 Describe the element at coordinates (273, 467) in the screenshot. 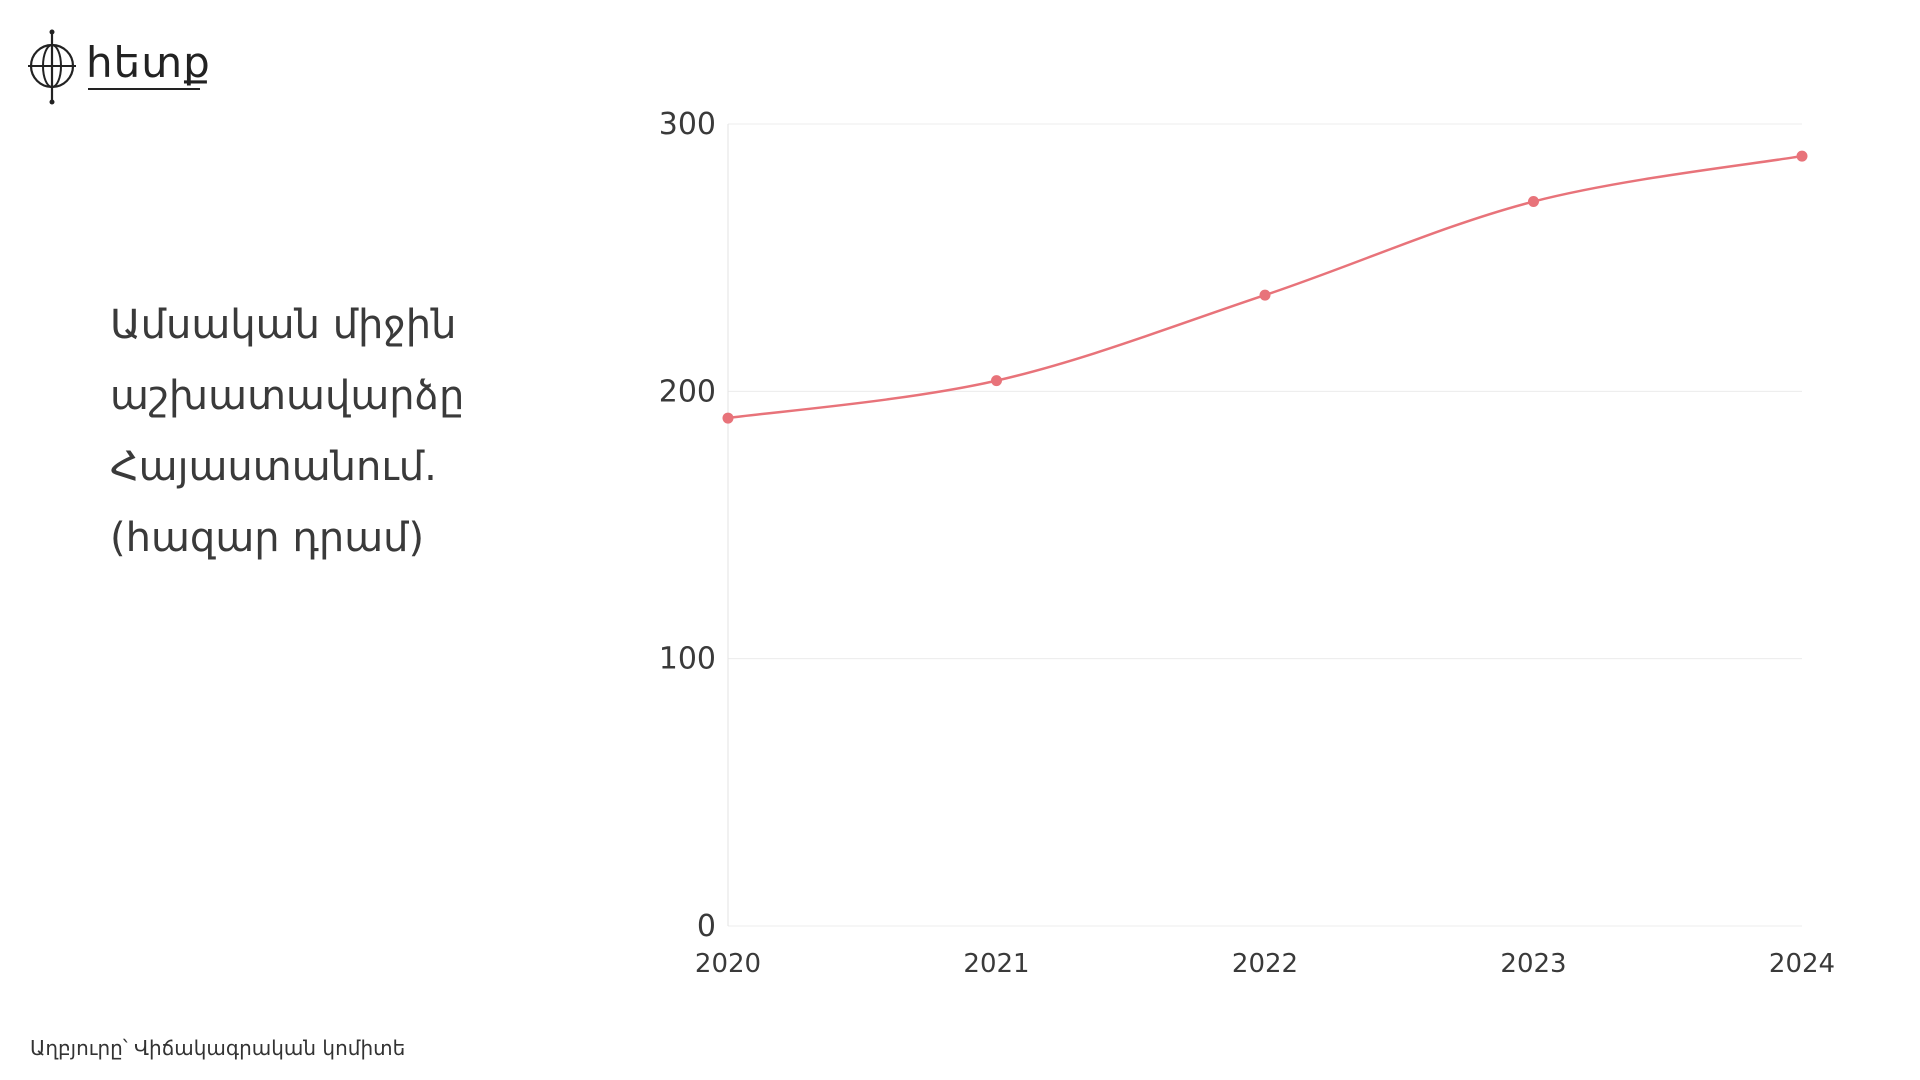

I see `title-line-3: Հայաստանում.` at that location.